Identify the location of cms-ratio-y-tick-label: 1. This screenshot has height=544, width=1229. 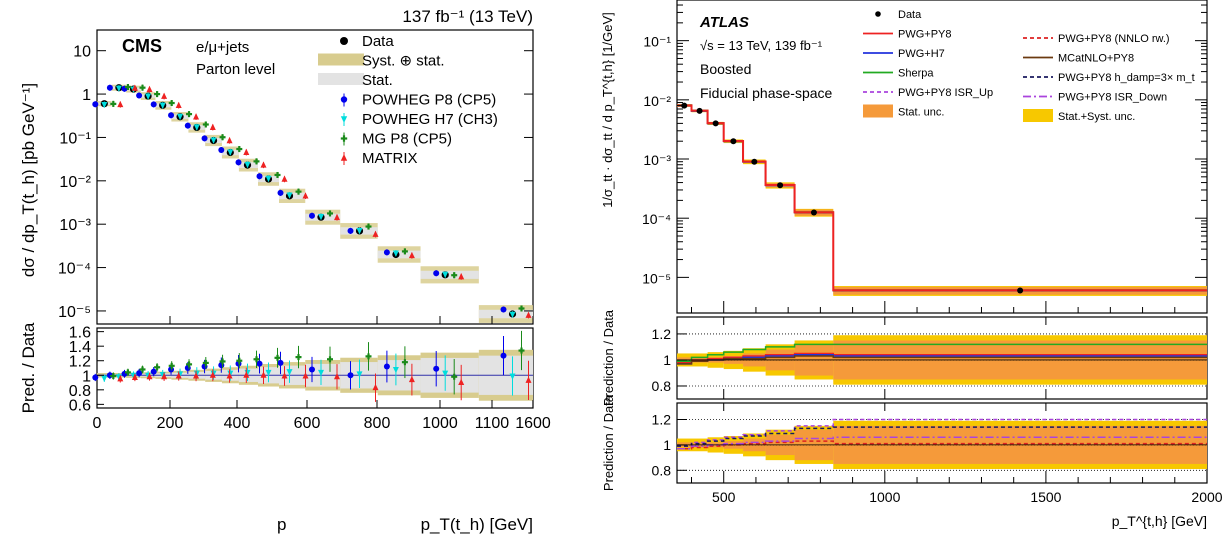
(86, 376).